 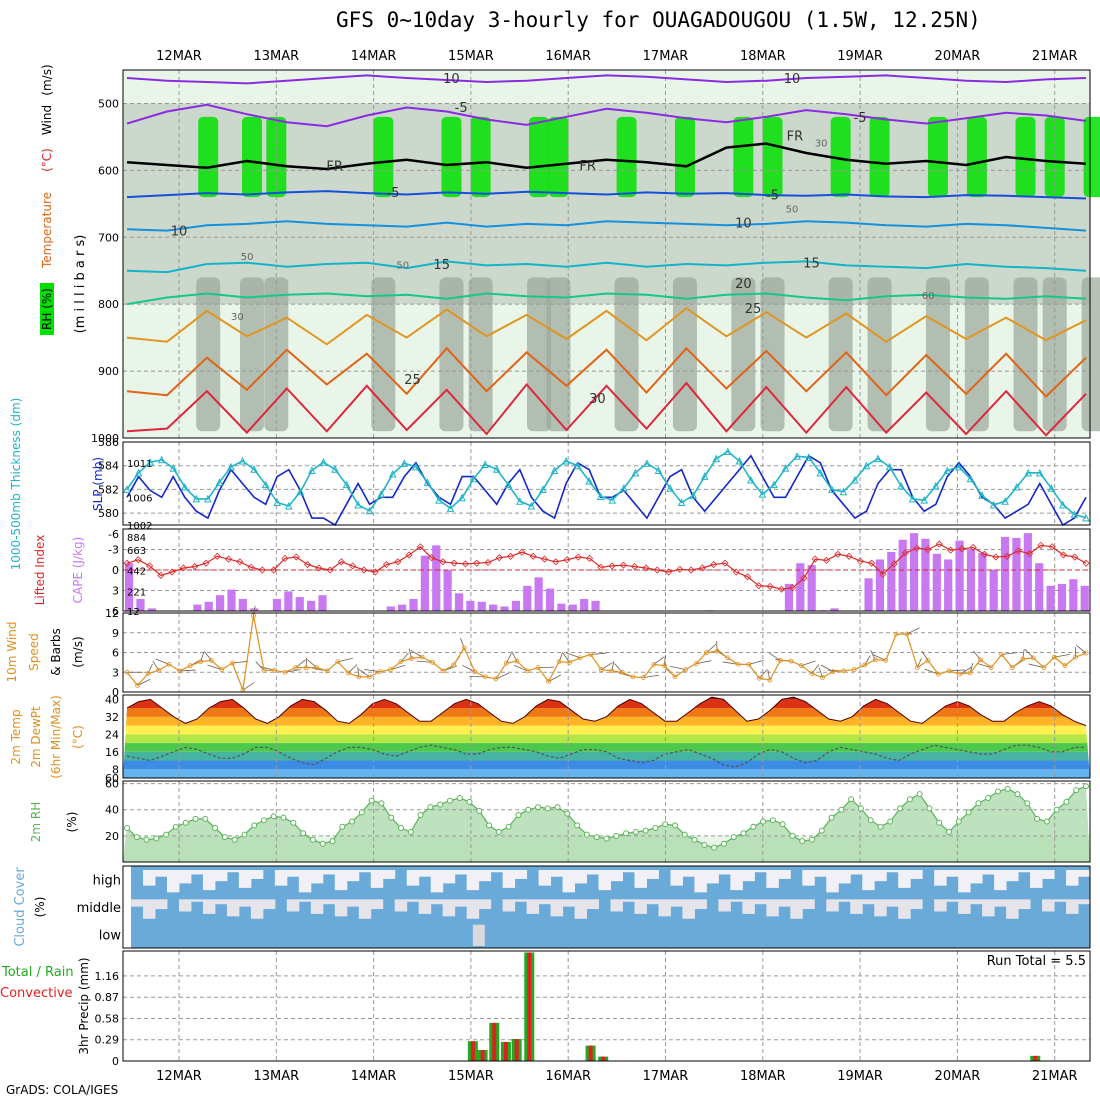 I want to click on date-label-bottom: 18MAR, so click(x=763, y=1076).